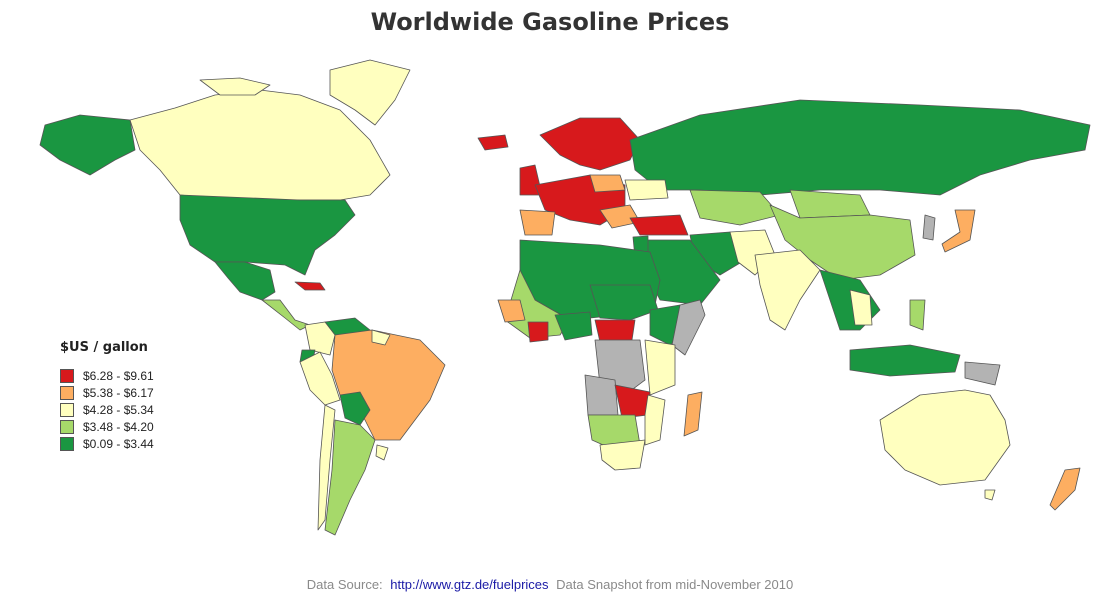 The image size is (1100, 600). Describe the element at coordinates (469, 584) in the screenshot. I see `source-link: http://www.gtz.de/fuelprices` at that location.